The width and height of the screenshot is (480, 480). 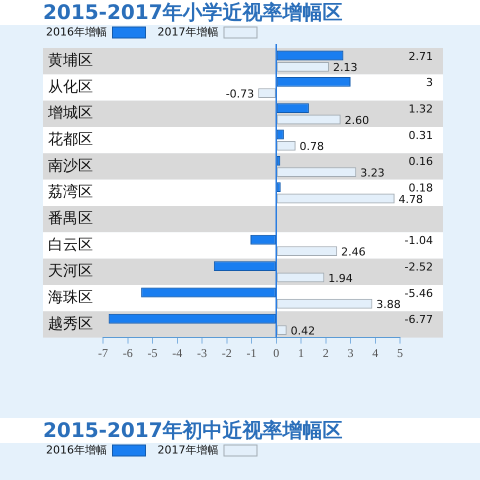 I want to click on data-label: 1.94, so click(x=340, y=278).